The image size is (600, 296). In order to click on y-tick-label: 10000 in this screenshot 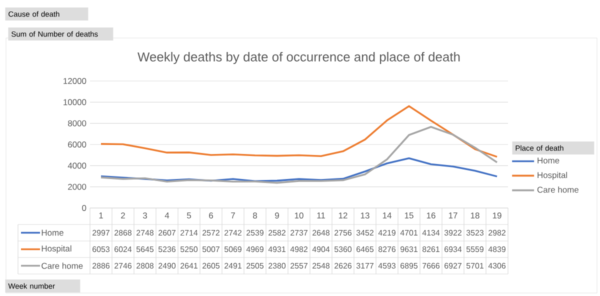, I will do `click(75, 102)`.